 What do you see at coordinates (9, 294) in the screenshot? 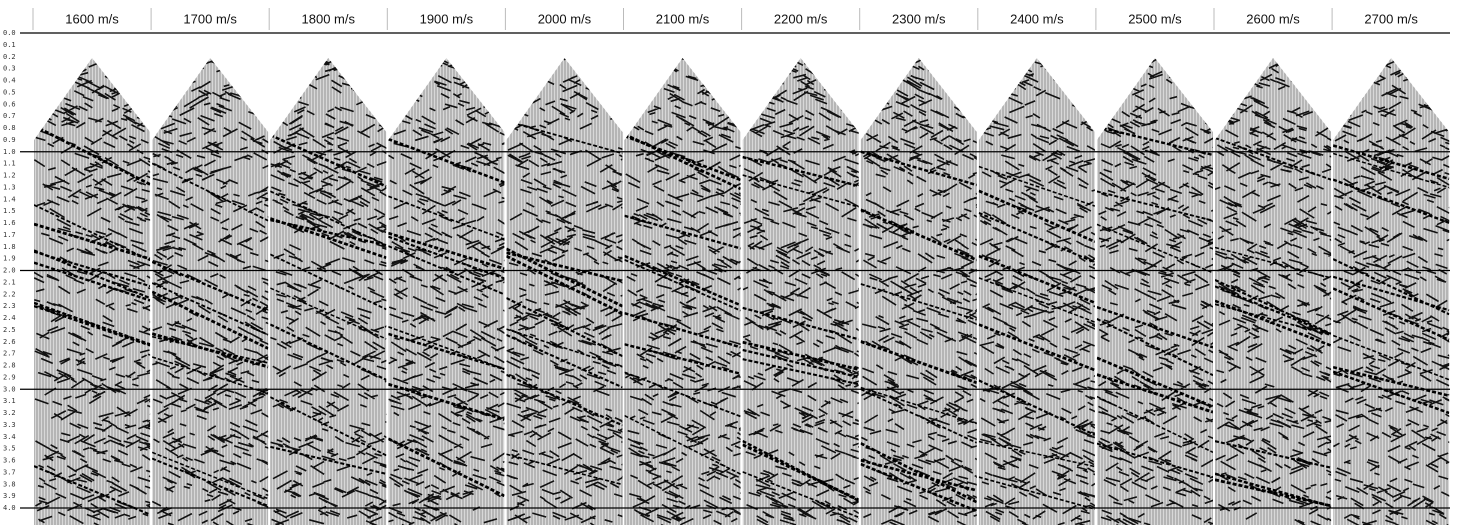
I see `time-label: 2.2` at bounding box center [9, 294].